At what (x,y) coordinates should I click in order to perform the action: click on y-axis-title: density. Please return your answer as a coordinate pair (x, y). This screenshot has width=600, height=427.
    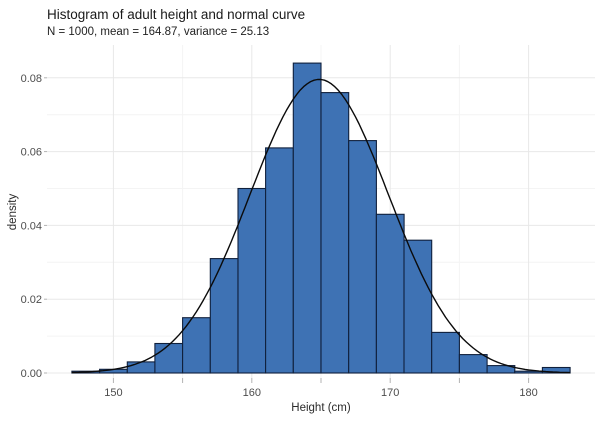
    Looking at the image, I should click on (13, 212).